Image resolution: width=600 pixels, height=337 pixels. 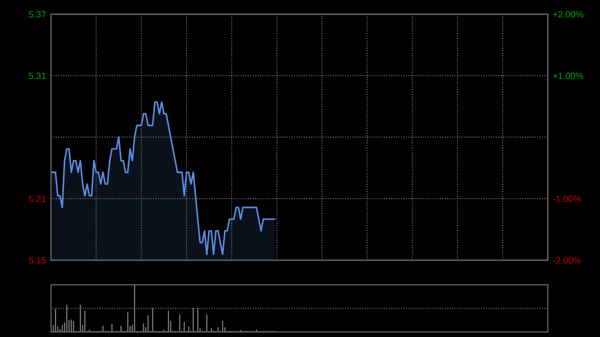 I want to click on y2-tick-label: -2.00%, so click(x=567, y=260).